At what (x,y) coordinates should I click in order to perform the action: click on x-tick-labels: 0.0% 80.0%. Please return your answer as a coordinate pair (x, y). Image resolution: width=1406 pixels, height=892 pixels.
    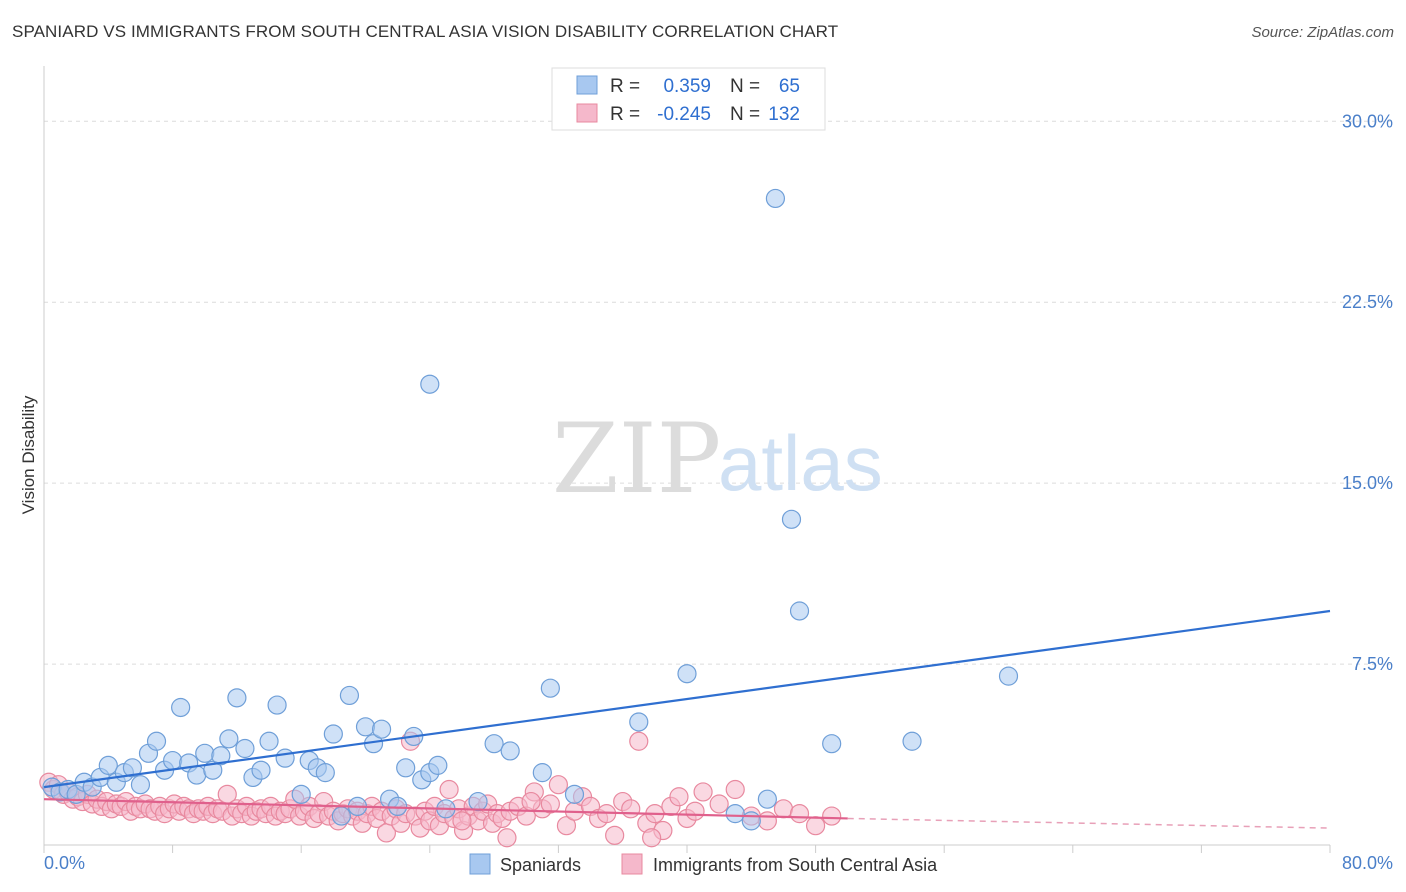
    Looking at the image, I should click on (718, 863).